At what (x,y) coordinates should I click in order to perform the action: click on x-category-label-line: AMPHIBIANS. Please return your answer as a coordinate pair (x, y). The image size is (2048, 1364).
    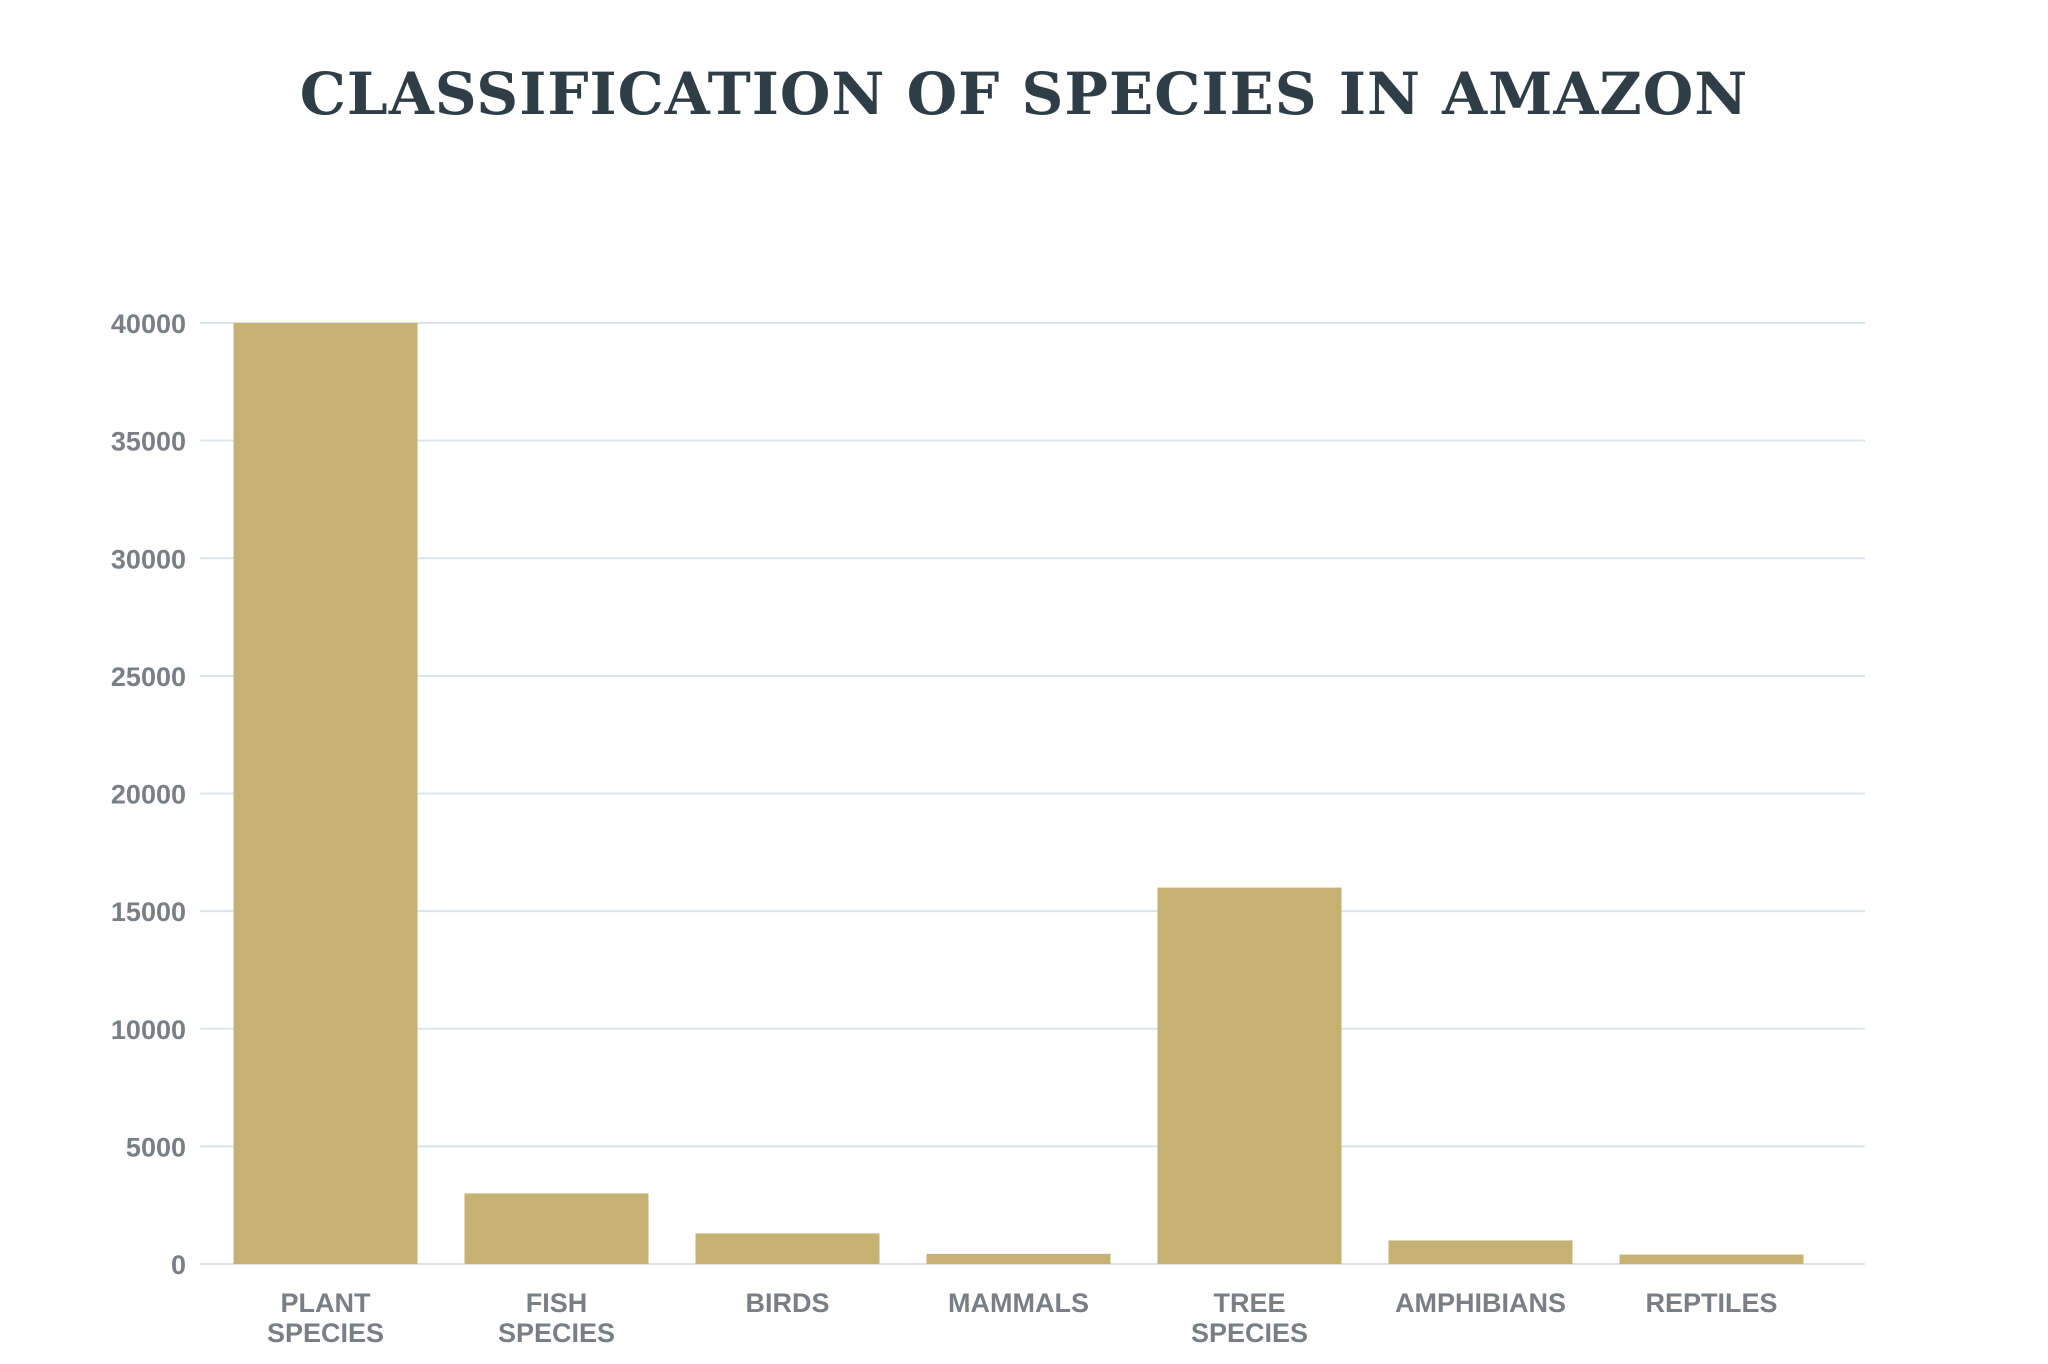
    Looking at the image, I should click on (1480, 1303).